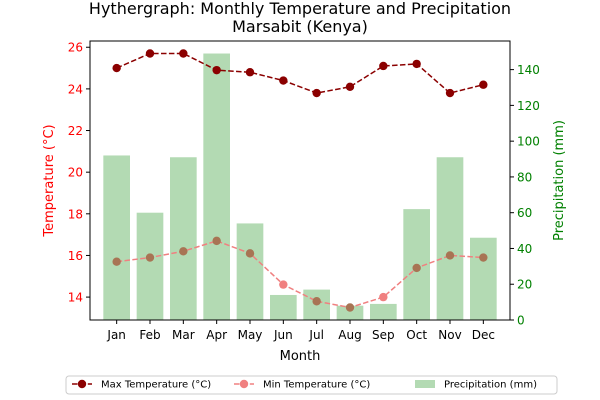 This screenshot has width=600, height=400. Describe the element at coordinates (216, 241) in the screenshot. I see `min-temp-point-apr` at that location.